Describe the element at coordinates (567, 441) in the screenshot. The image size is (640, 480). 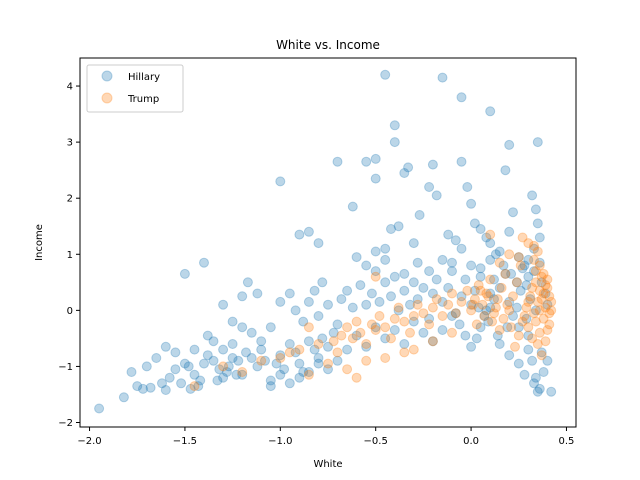
I see `x-tick-label: 0.5` at that location.